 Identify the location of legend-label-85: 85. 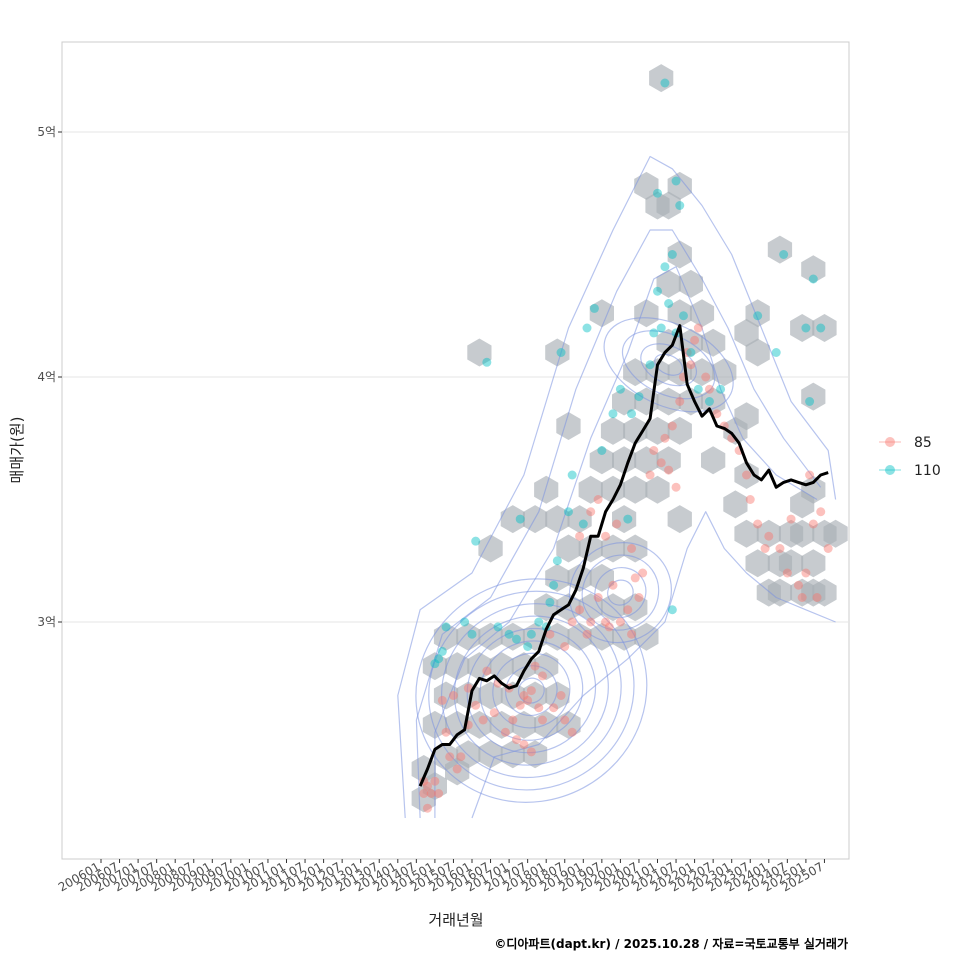
(923, 443).